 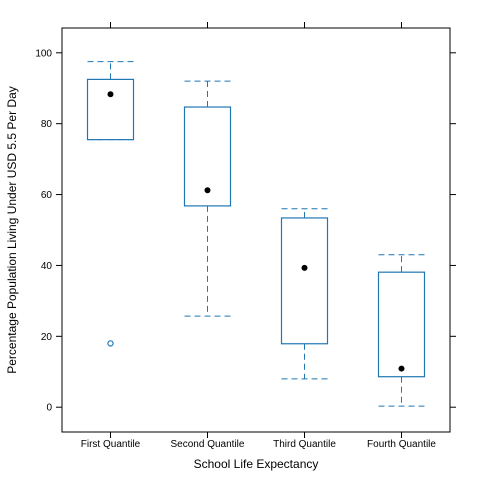 What do you see at coordinates (49, 408) in the screenshot?
I see `y-tick-label: 0` at bounding box center [49, 408].